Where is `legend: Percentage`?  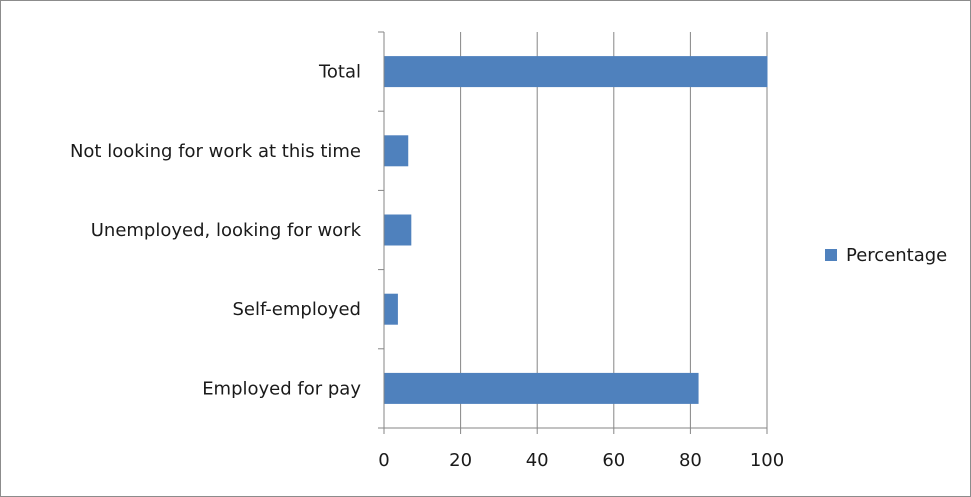
legend: Percentage is located at coordinates (886, 255).